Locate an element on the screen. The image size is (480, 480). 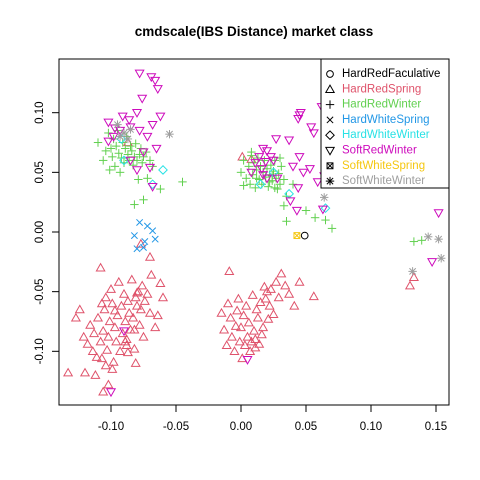
legend-item: HardRedFaculative is located at coordinates (383, 74).